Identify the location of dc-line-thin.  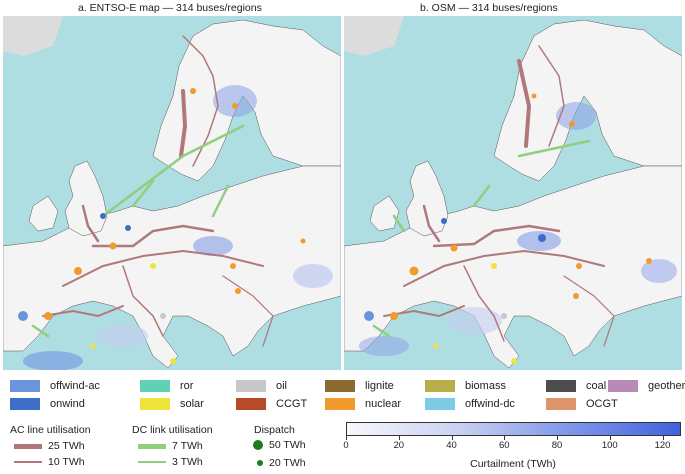
(152, 462).